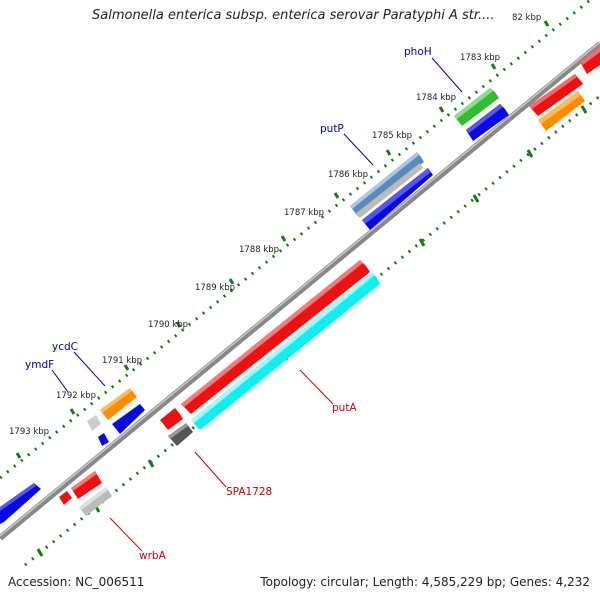  I want to click on putA-leader, so click(316, 387).